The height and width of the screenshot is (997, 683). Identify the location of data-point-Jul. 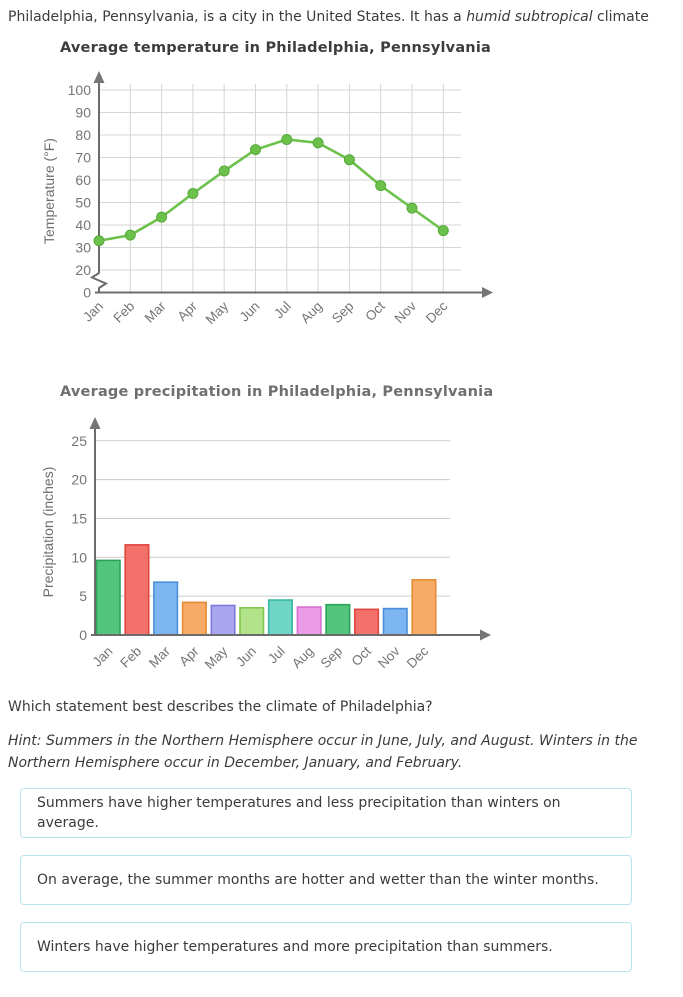
(287, 139).